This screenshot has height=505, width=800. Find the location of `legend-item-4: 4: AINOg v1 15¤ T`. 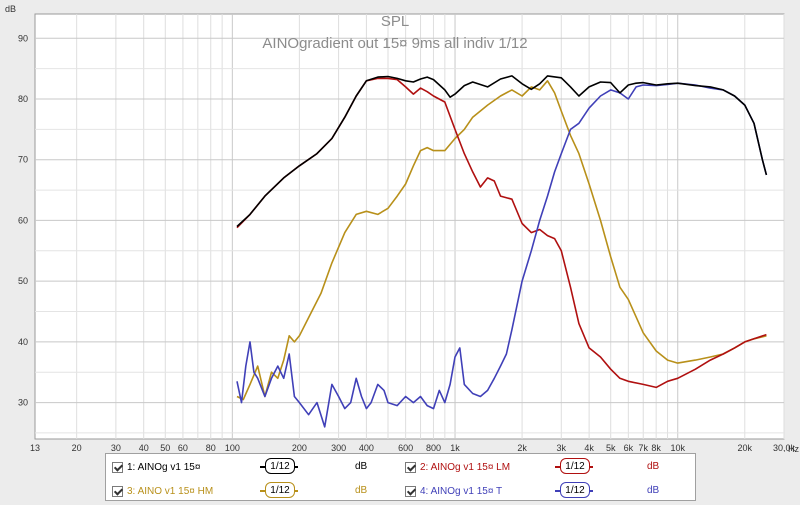

legend-item-4: 4: AINOg v1 15¤ T is located at coordinates (453, 491).